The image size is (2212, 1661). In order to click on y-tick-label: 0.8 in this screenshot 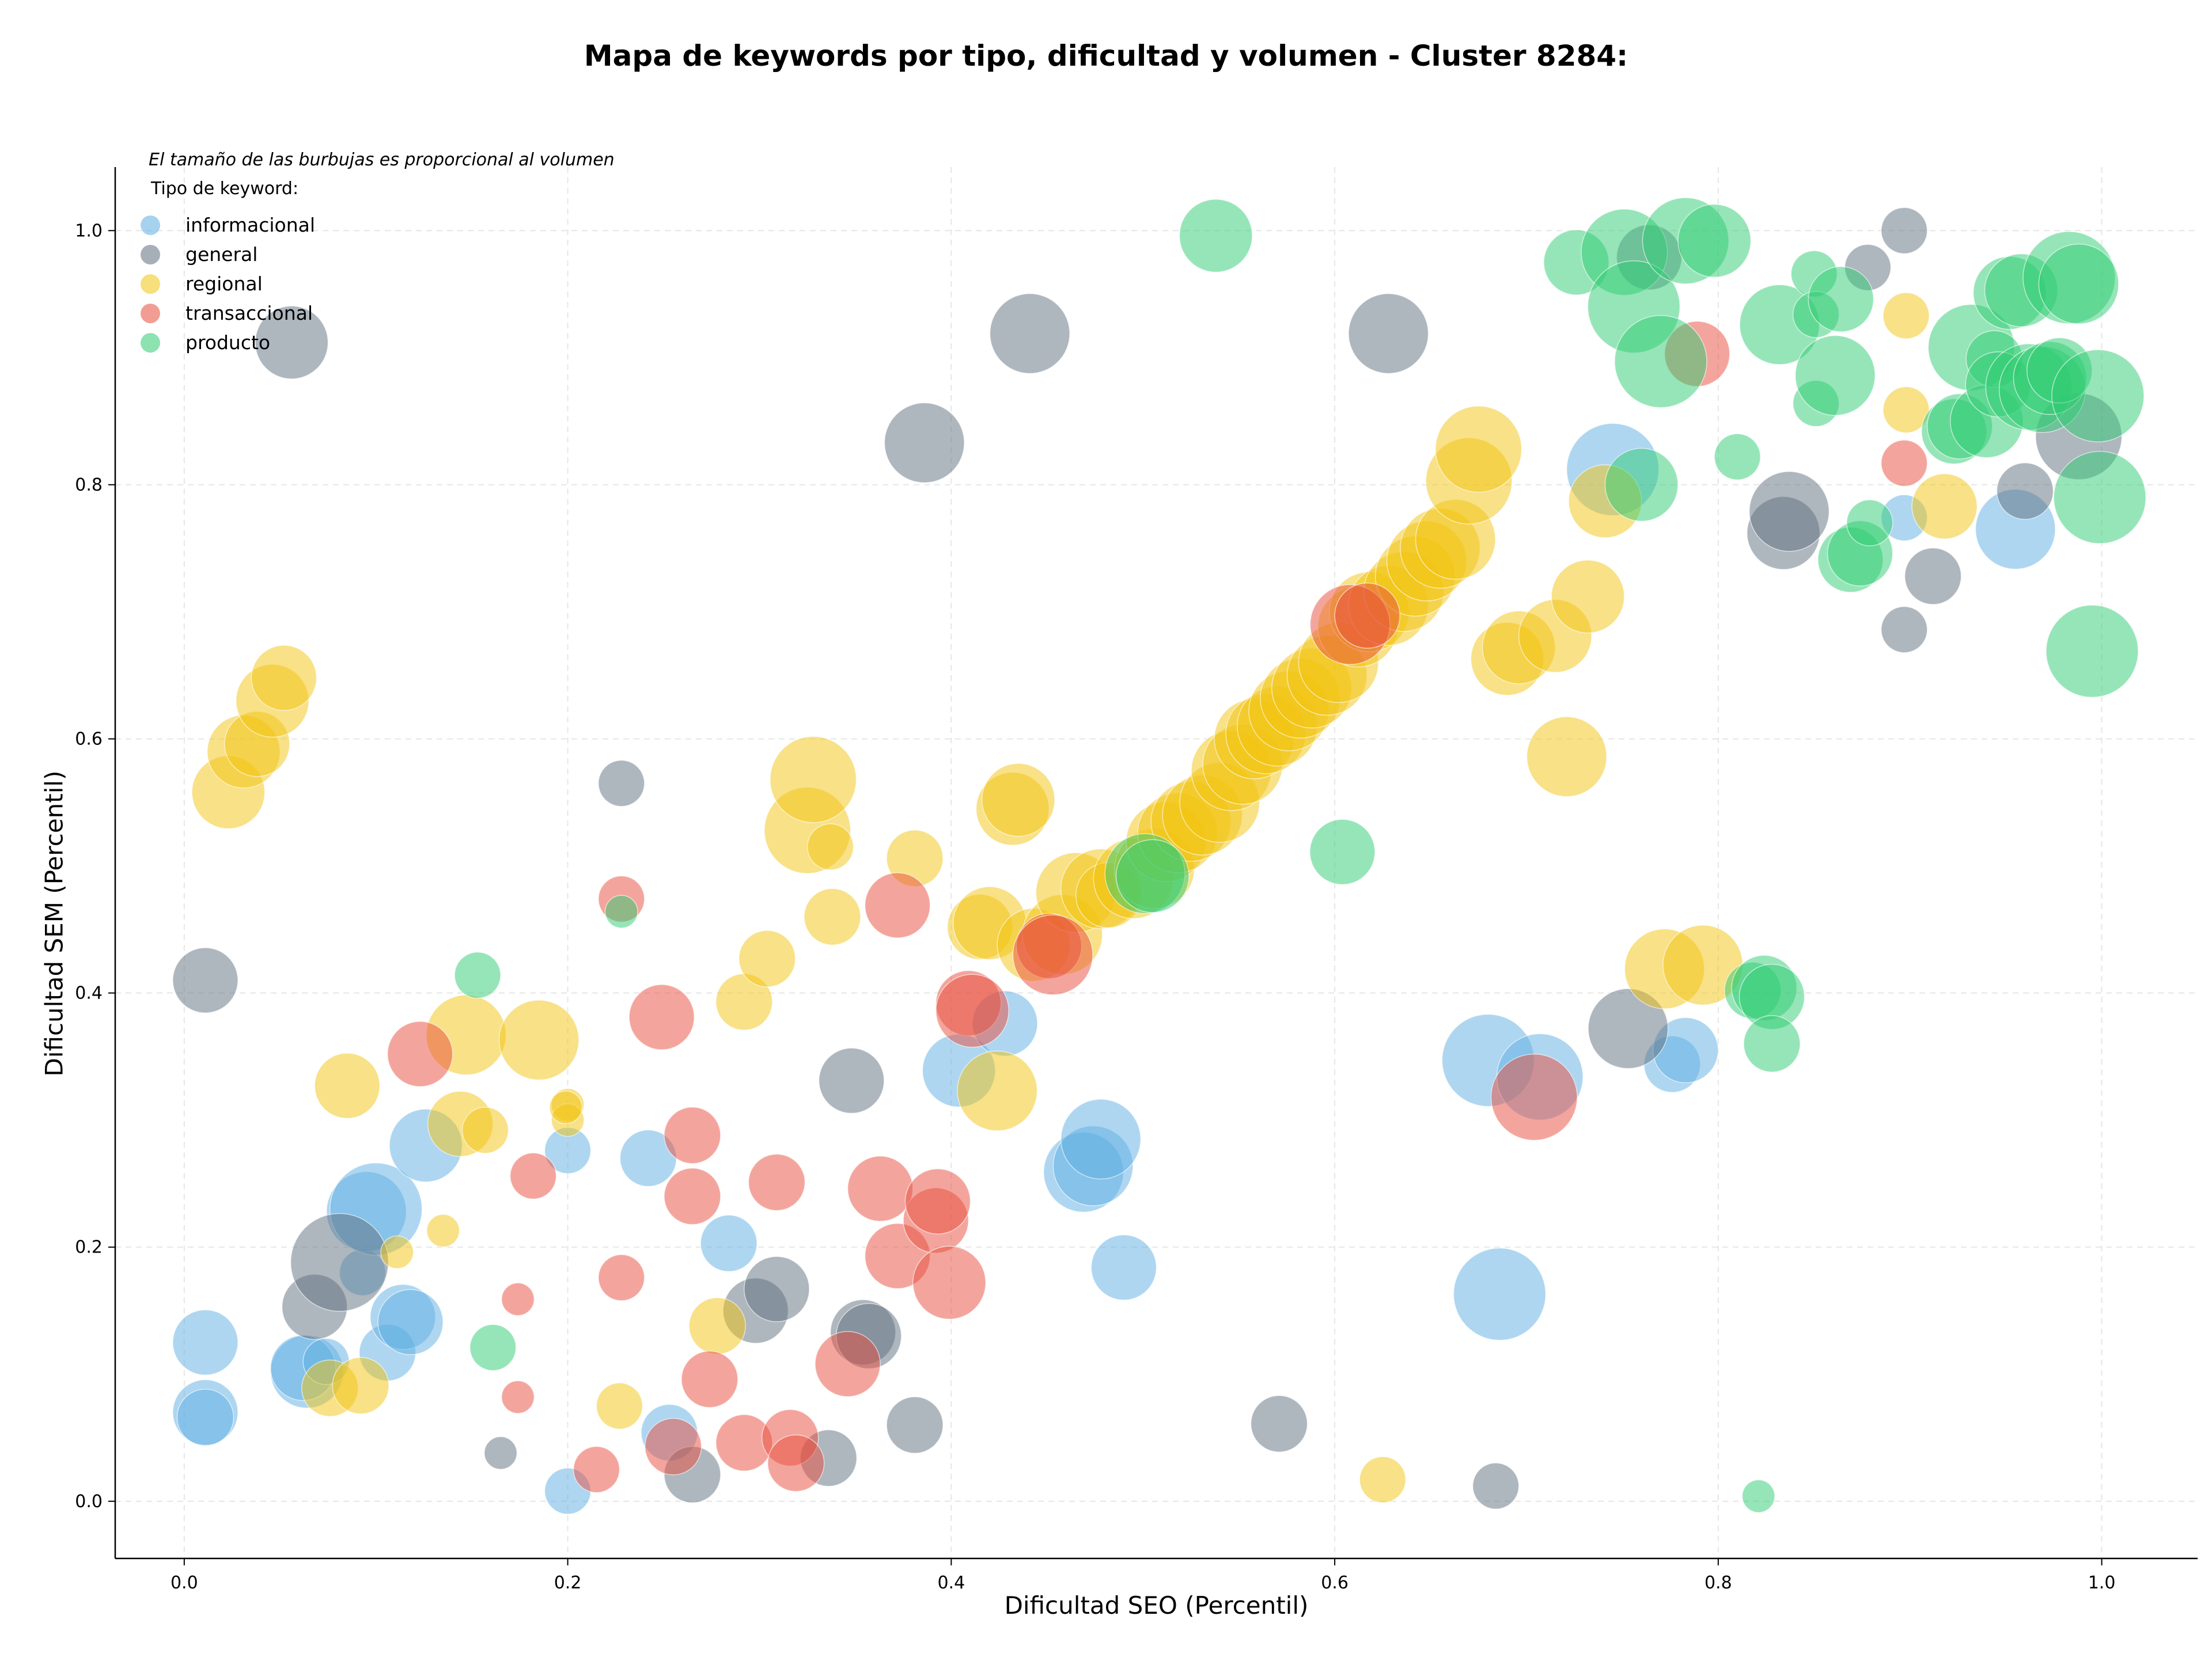, I will do `click(89, 485)`.